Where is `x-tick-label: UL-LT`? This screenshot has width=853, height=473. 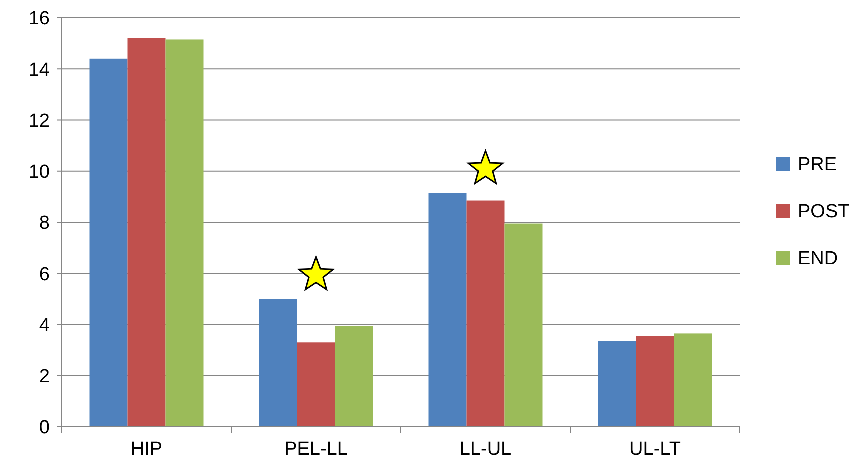 x-tick-label: UL-LT is located at coordinates (656, 449).